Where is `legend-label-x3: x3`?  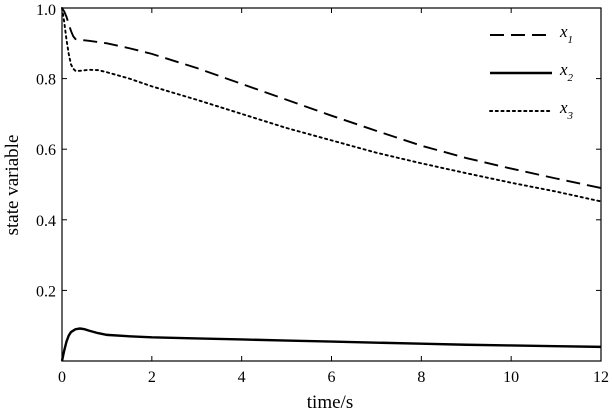
legend-label-x3: x3 is located at coordinates (566, 110).